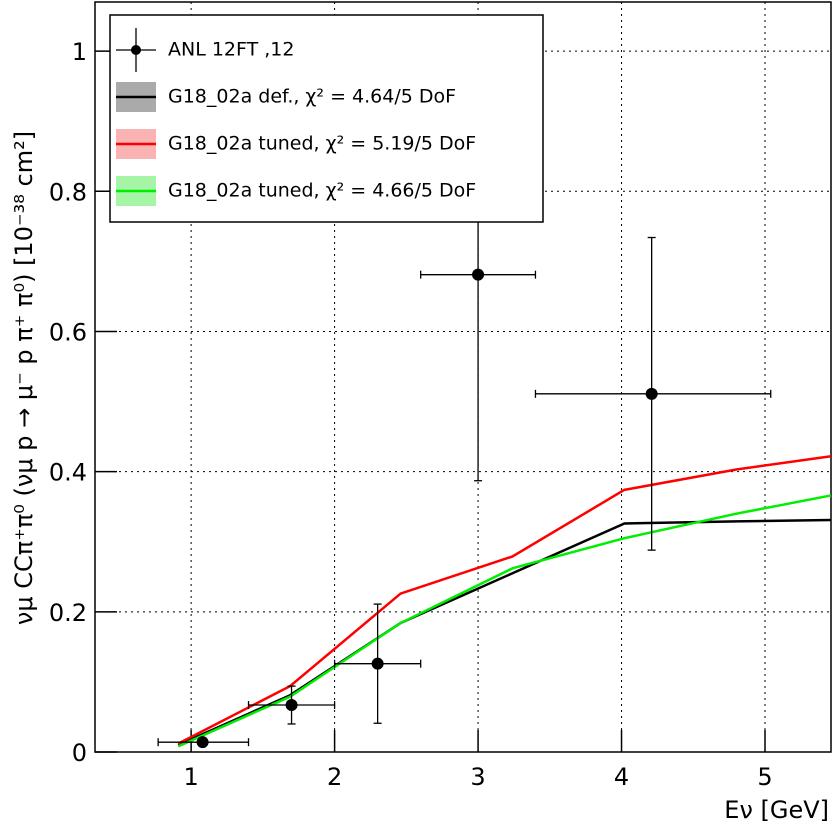 Image resolution: width=833 pixels, height=831 pixels. Describe the element at coordinates (79, 753) in the screenshot. I see `y-tick-label: 0` at that location.